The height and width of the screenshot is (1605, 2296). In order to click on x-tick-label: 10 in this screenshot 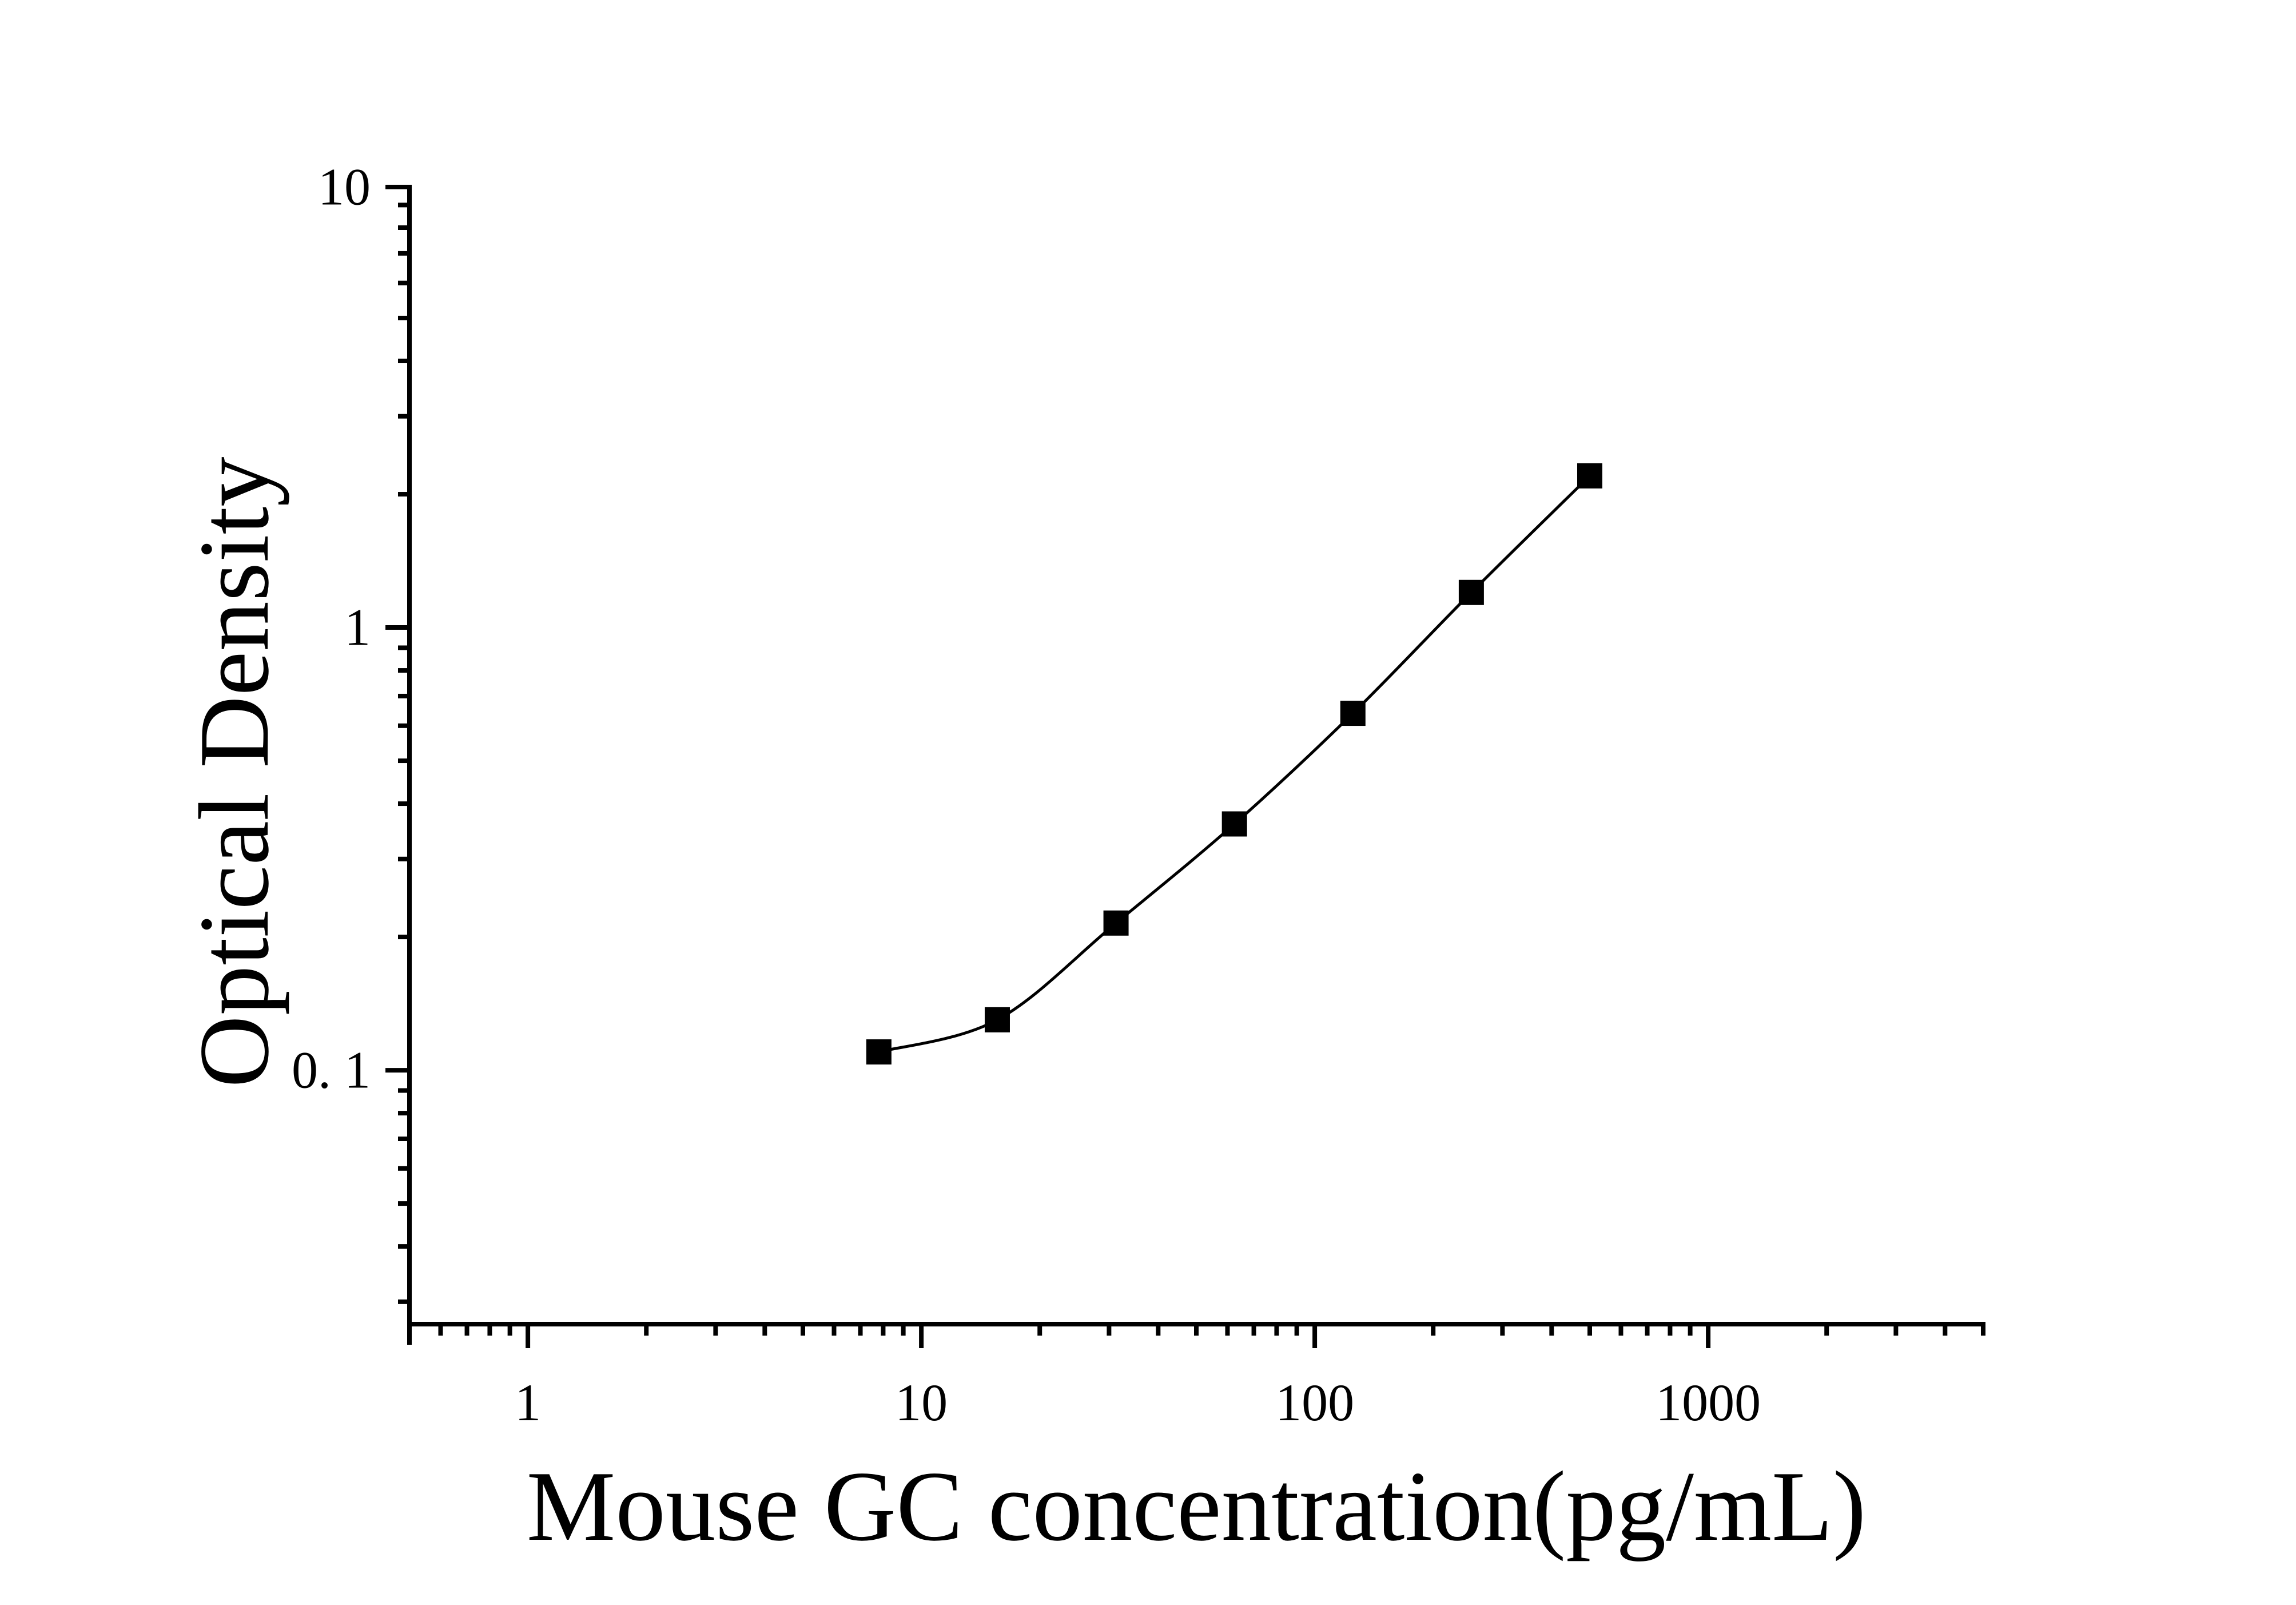, I will do `click(922, 1402)`.